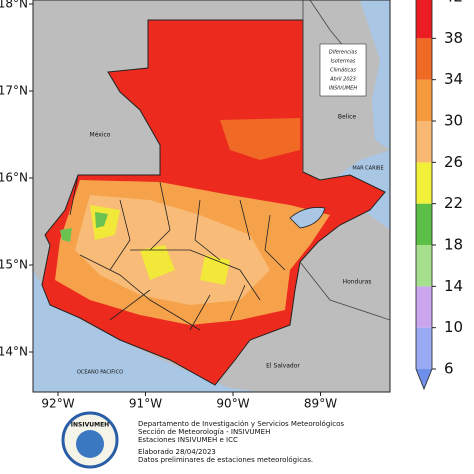 This screenshot has height=474, width=474. I want to click on lat-label: 17°N, so click(14, 91).